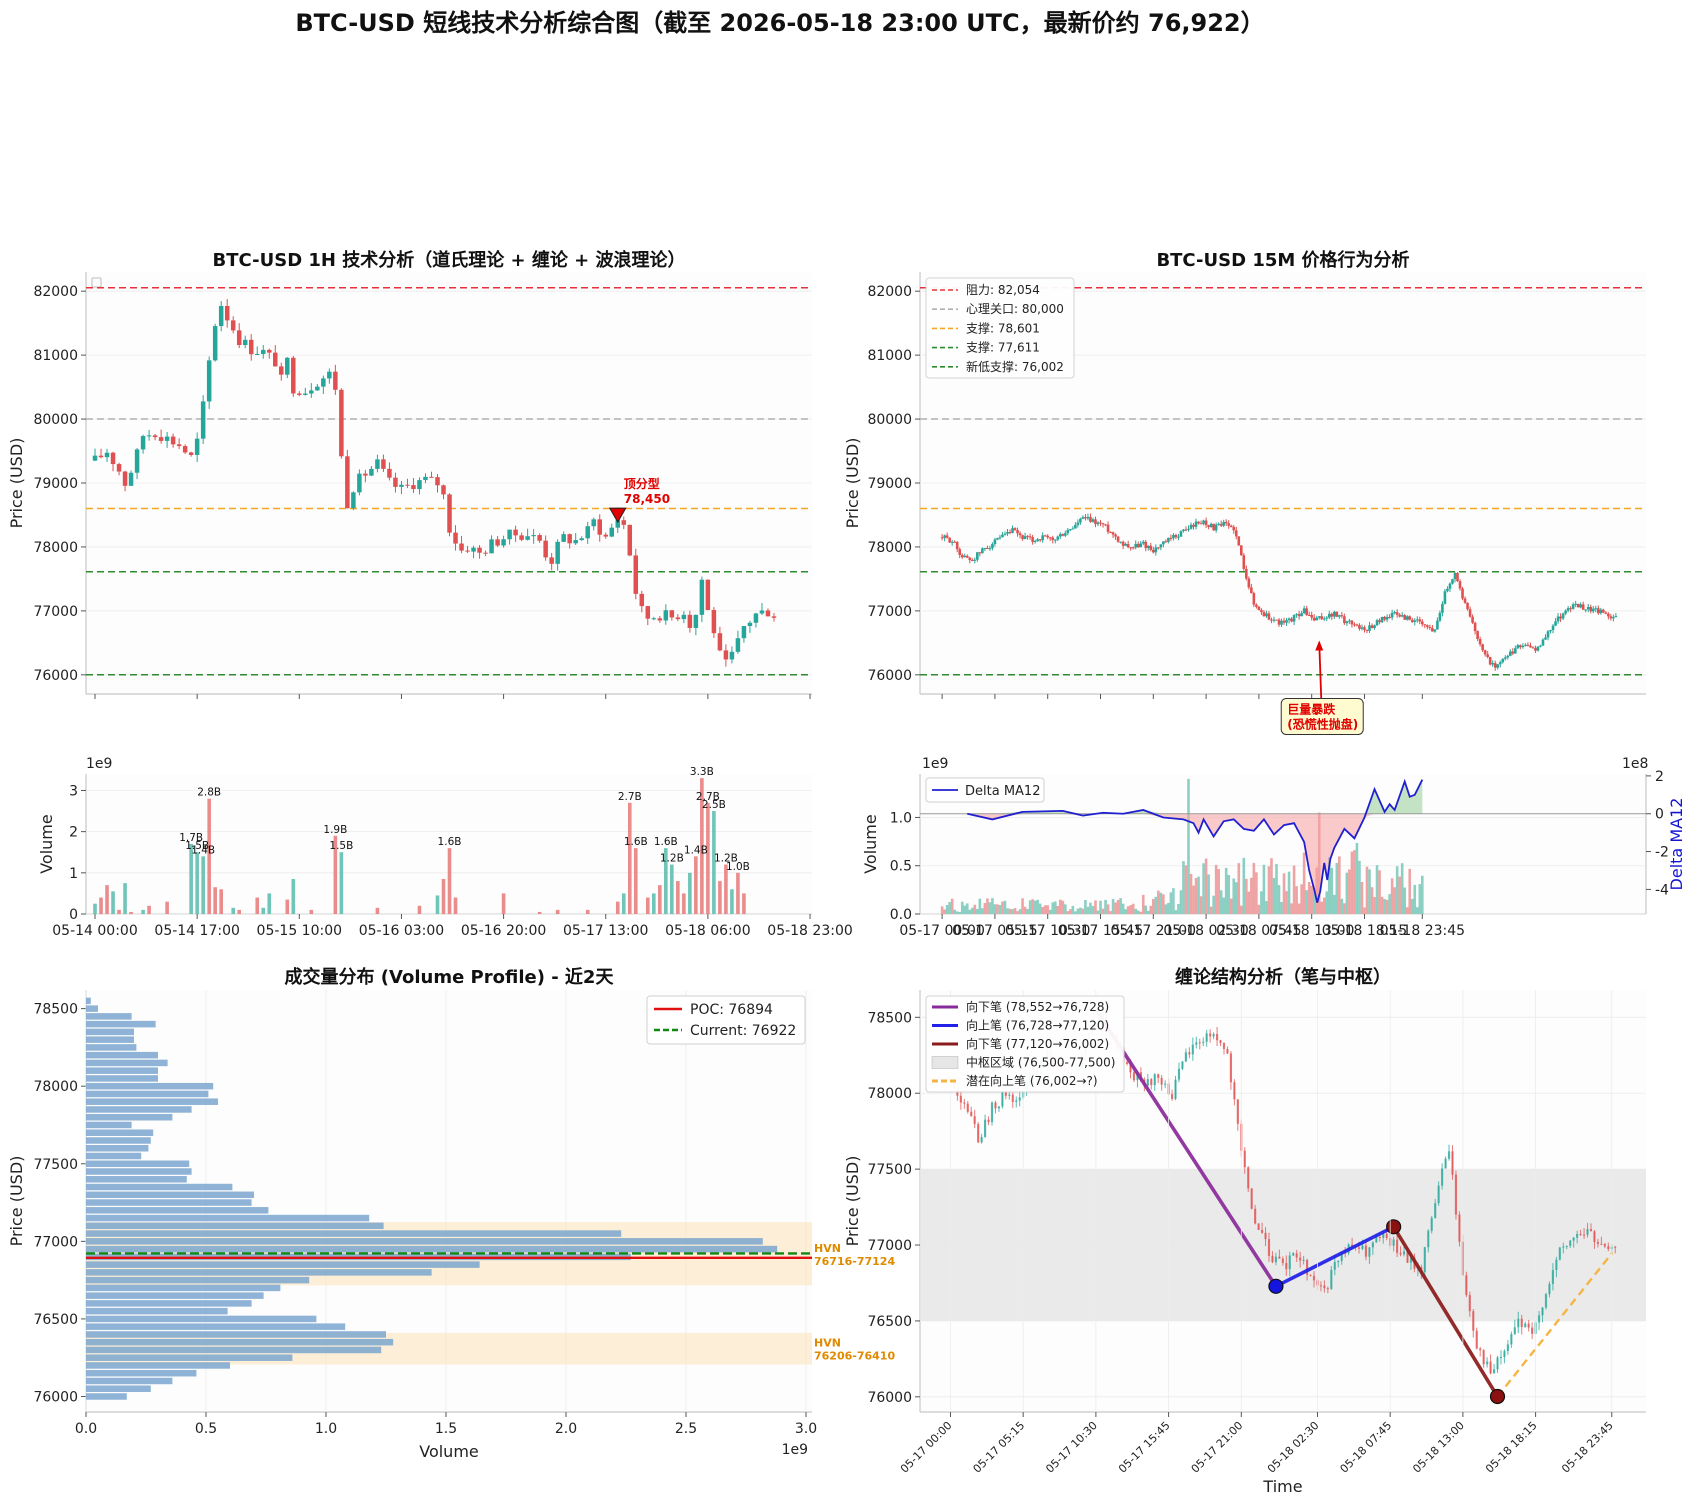 Image resolution: width=1688 pixels, height=1503 pixels. I want to click on bi-stroke-line, so click(1446, 1311).